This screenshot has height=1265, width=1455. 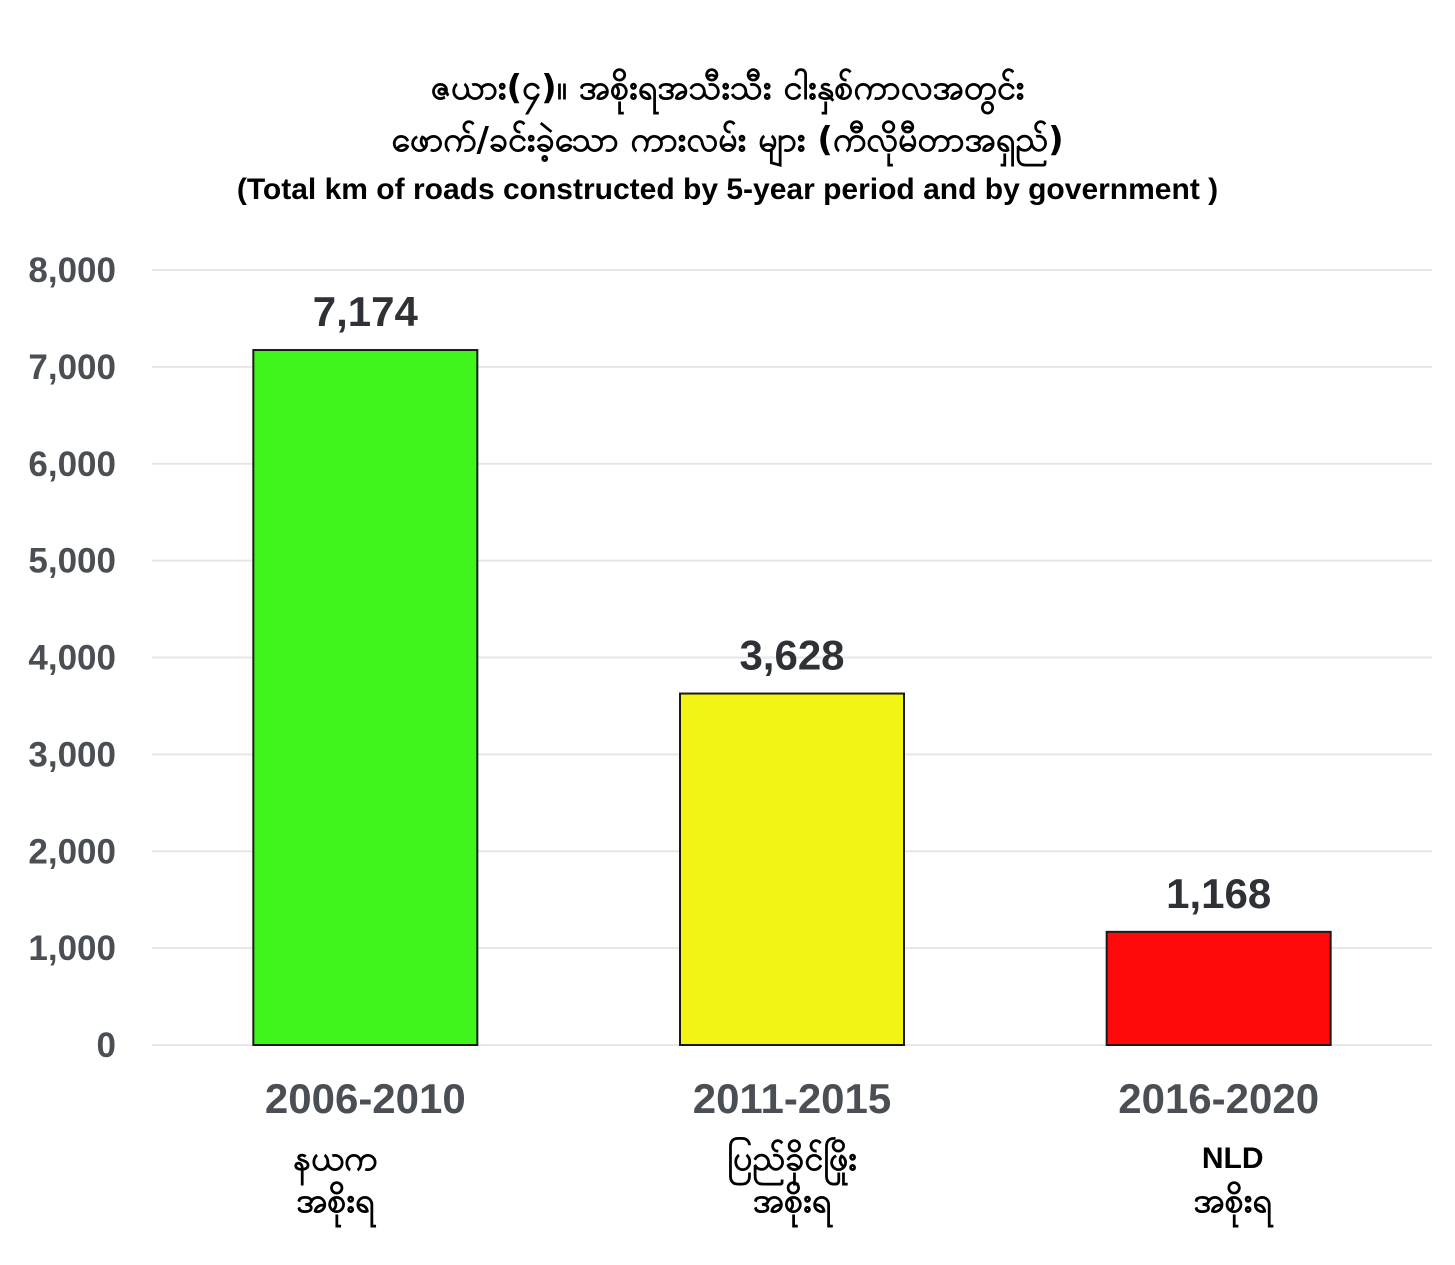 I want to click on government-label: နယက အစိုးရ, so click(x=335, y=1180).